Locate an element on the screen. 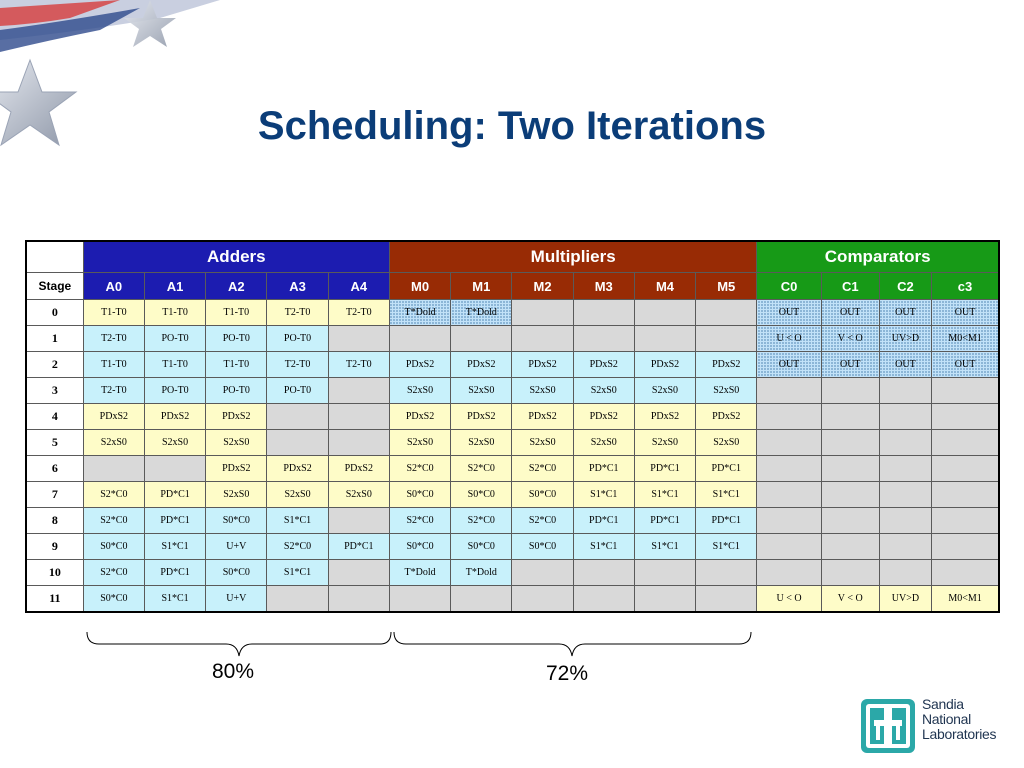  column-header-a4: A4 is located at coordinates (358, 286).